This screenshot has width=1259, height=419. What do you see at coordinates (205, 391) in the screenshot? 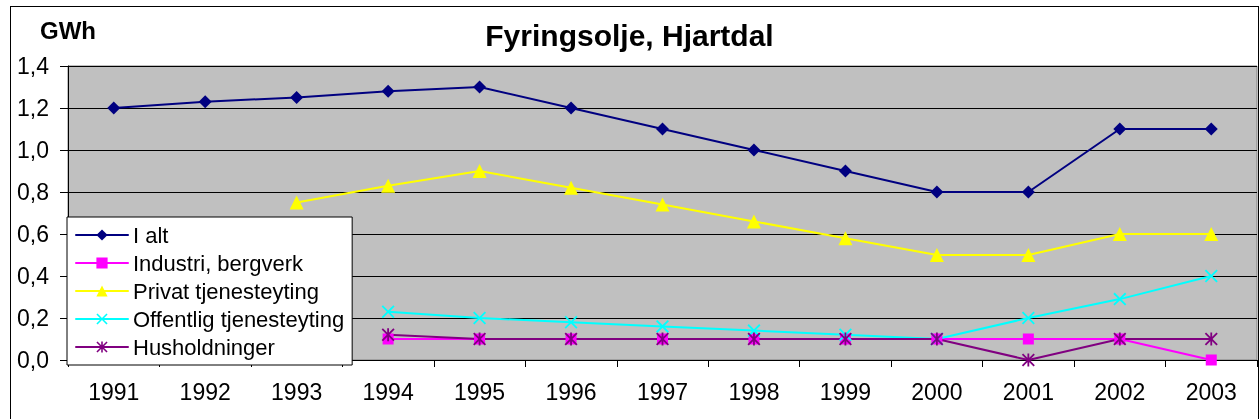
I see `x-tick-label: 1992` at bounding box center [205, 391].